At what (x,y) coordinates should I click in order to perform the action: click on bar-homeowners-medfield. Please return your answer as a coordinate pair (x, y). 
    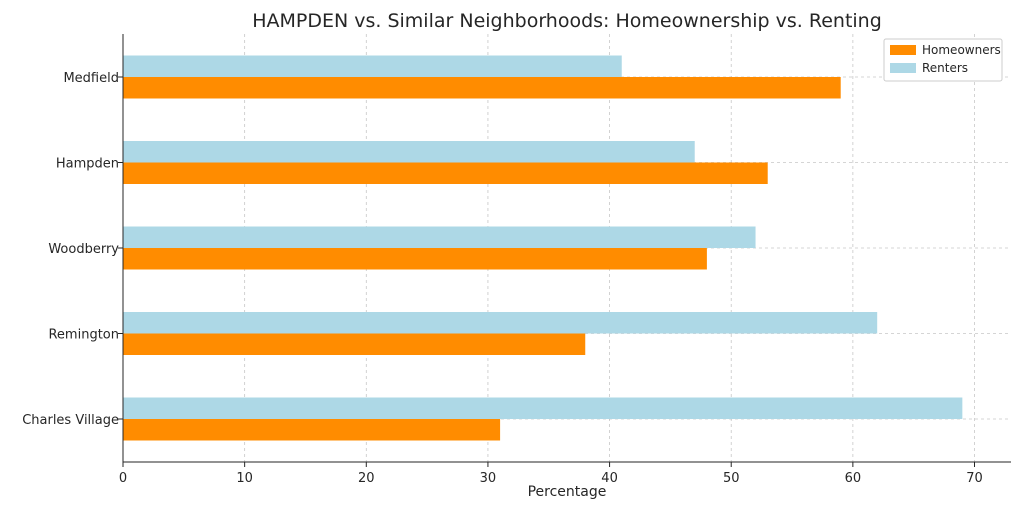
    Looking at the image, I should click on (482, 88).